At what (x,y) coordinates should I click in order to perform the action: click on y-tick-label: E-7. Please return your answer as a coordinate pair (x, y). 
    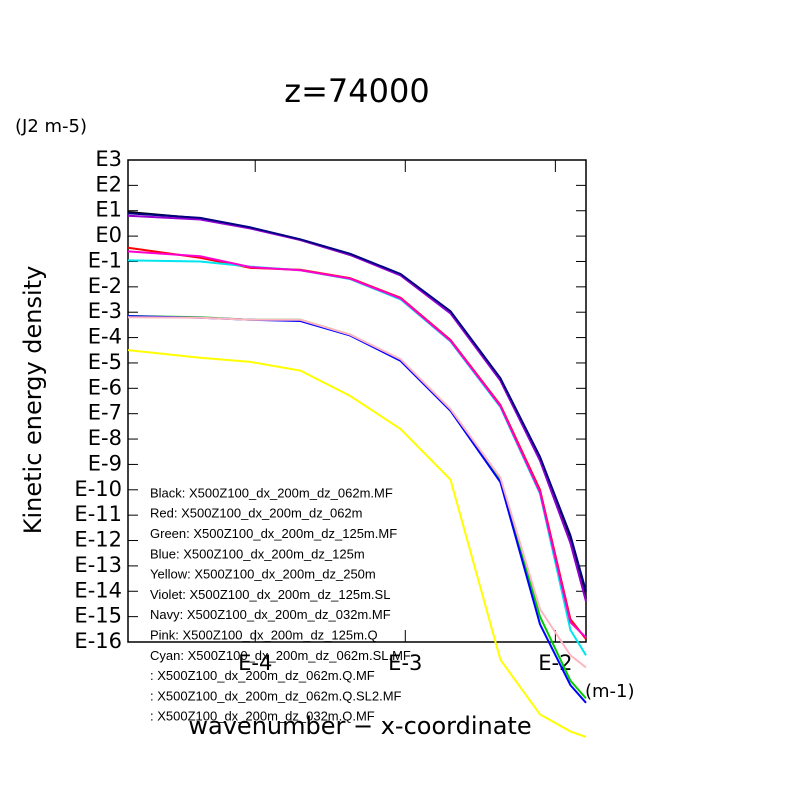
    Looking at the image, I should click on (105, 413).